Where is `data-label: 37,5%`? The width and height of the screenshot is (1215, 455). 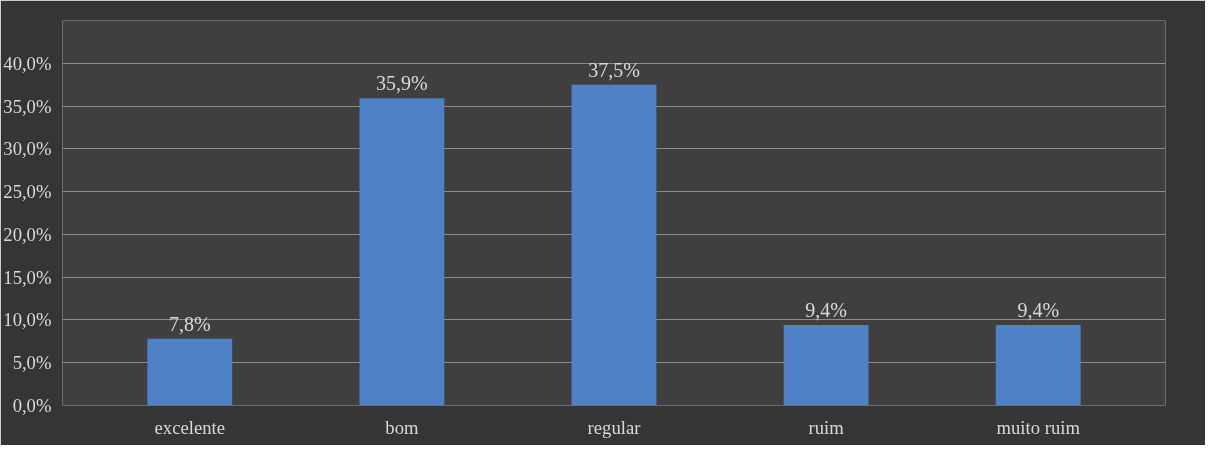 data-label: 37,5% is located at coordinates (614, 69).